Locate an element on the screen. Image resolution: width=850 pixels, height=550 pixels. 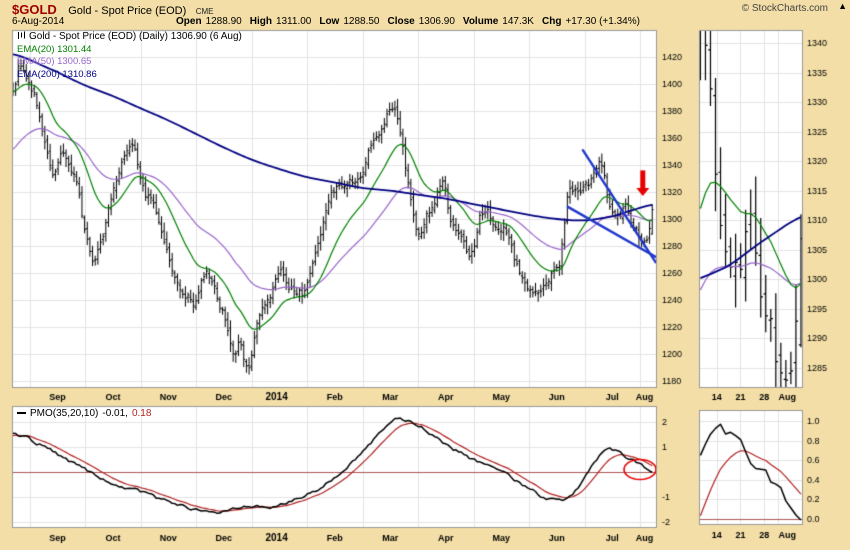
close-label: Close is located at coordinates (401, 21).